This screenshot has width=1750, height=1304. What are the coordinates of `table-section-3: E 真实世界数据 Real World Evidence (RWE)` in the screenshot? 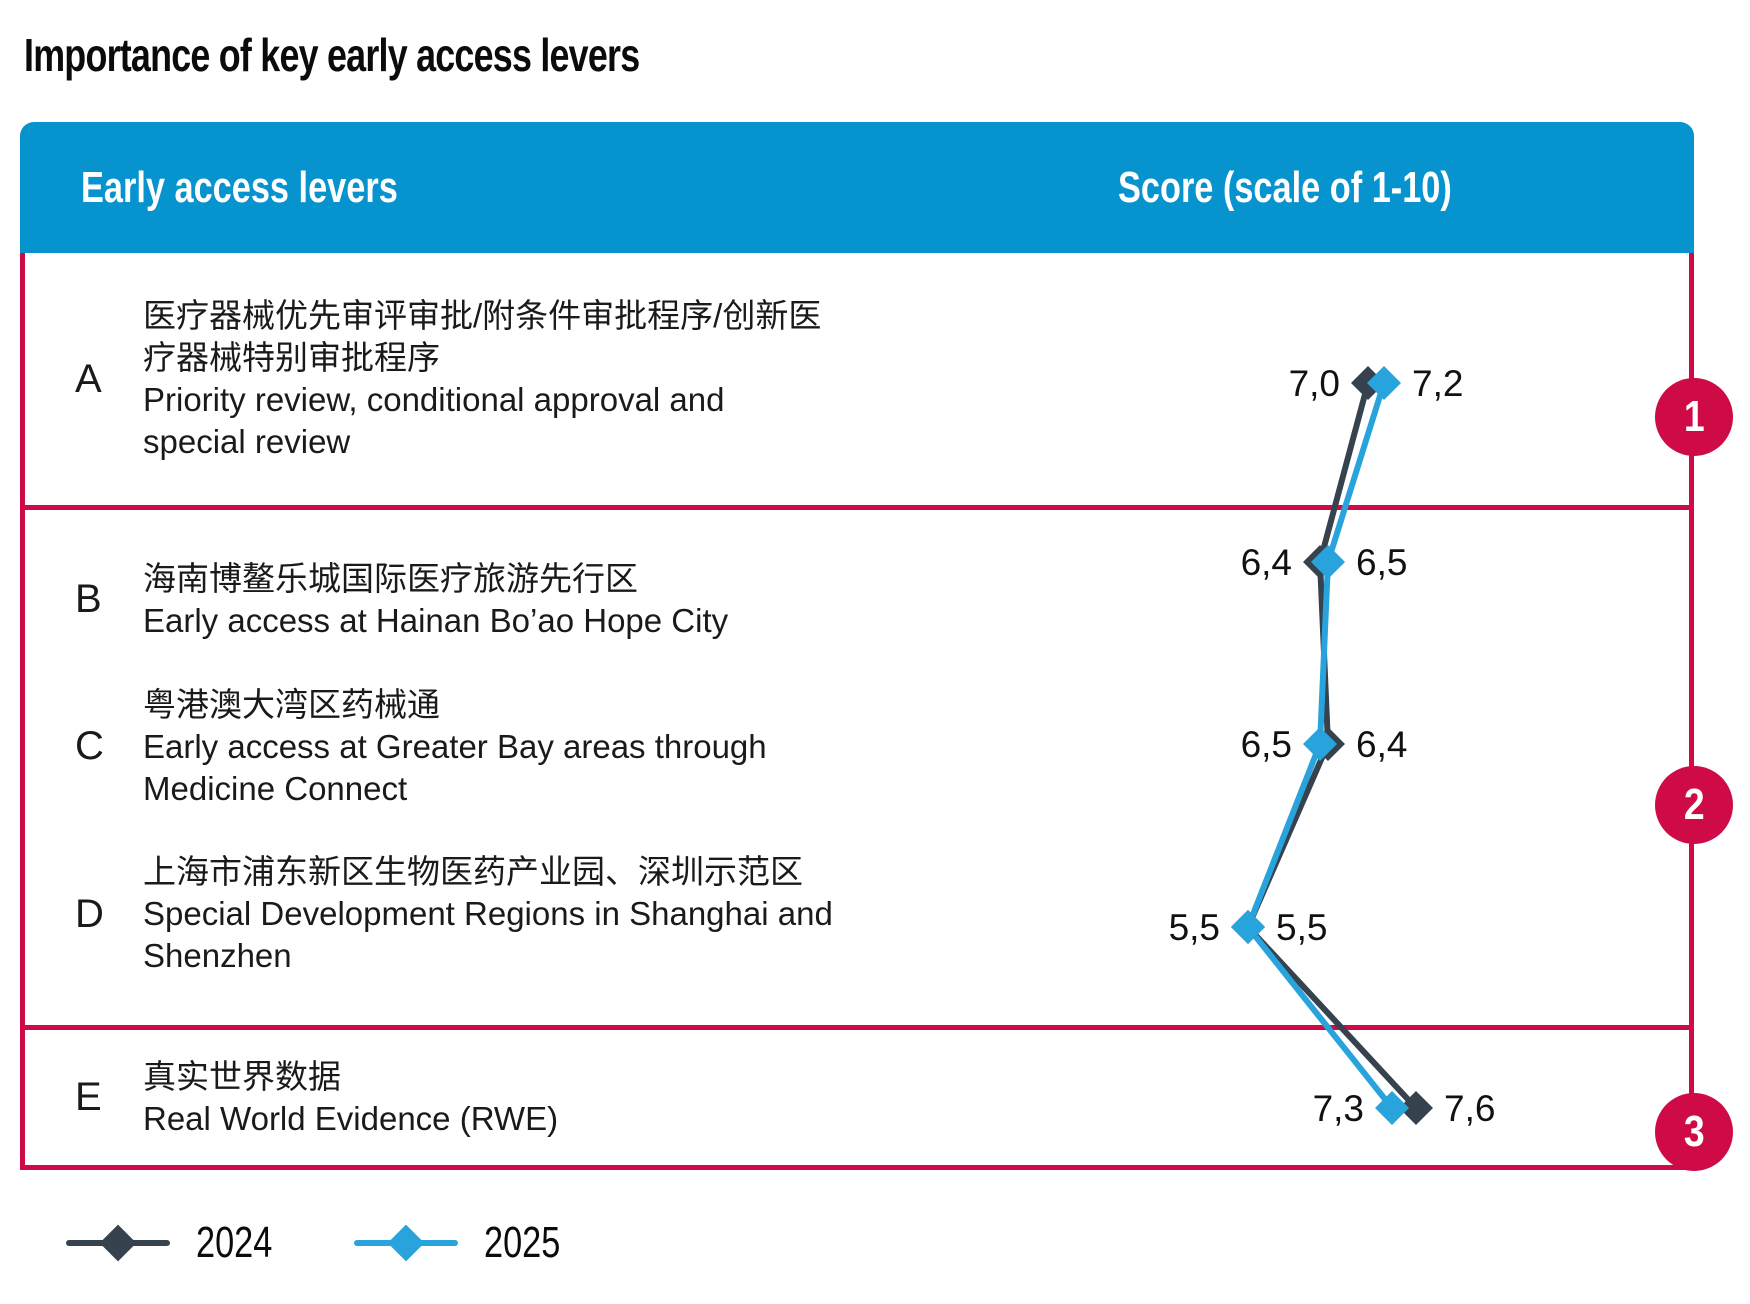 It's located at (857, 1095).